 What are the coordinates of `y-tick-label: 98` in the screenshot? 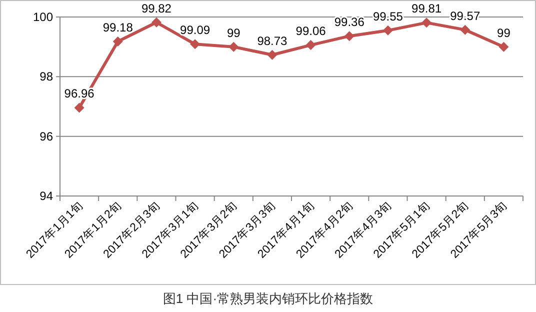 It's located at (47, 77).